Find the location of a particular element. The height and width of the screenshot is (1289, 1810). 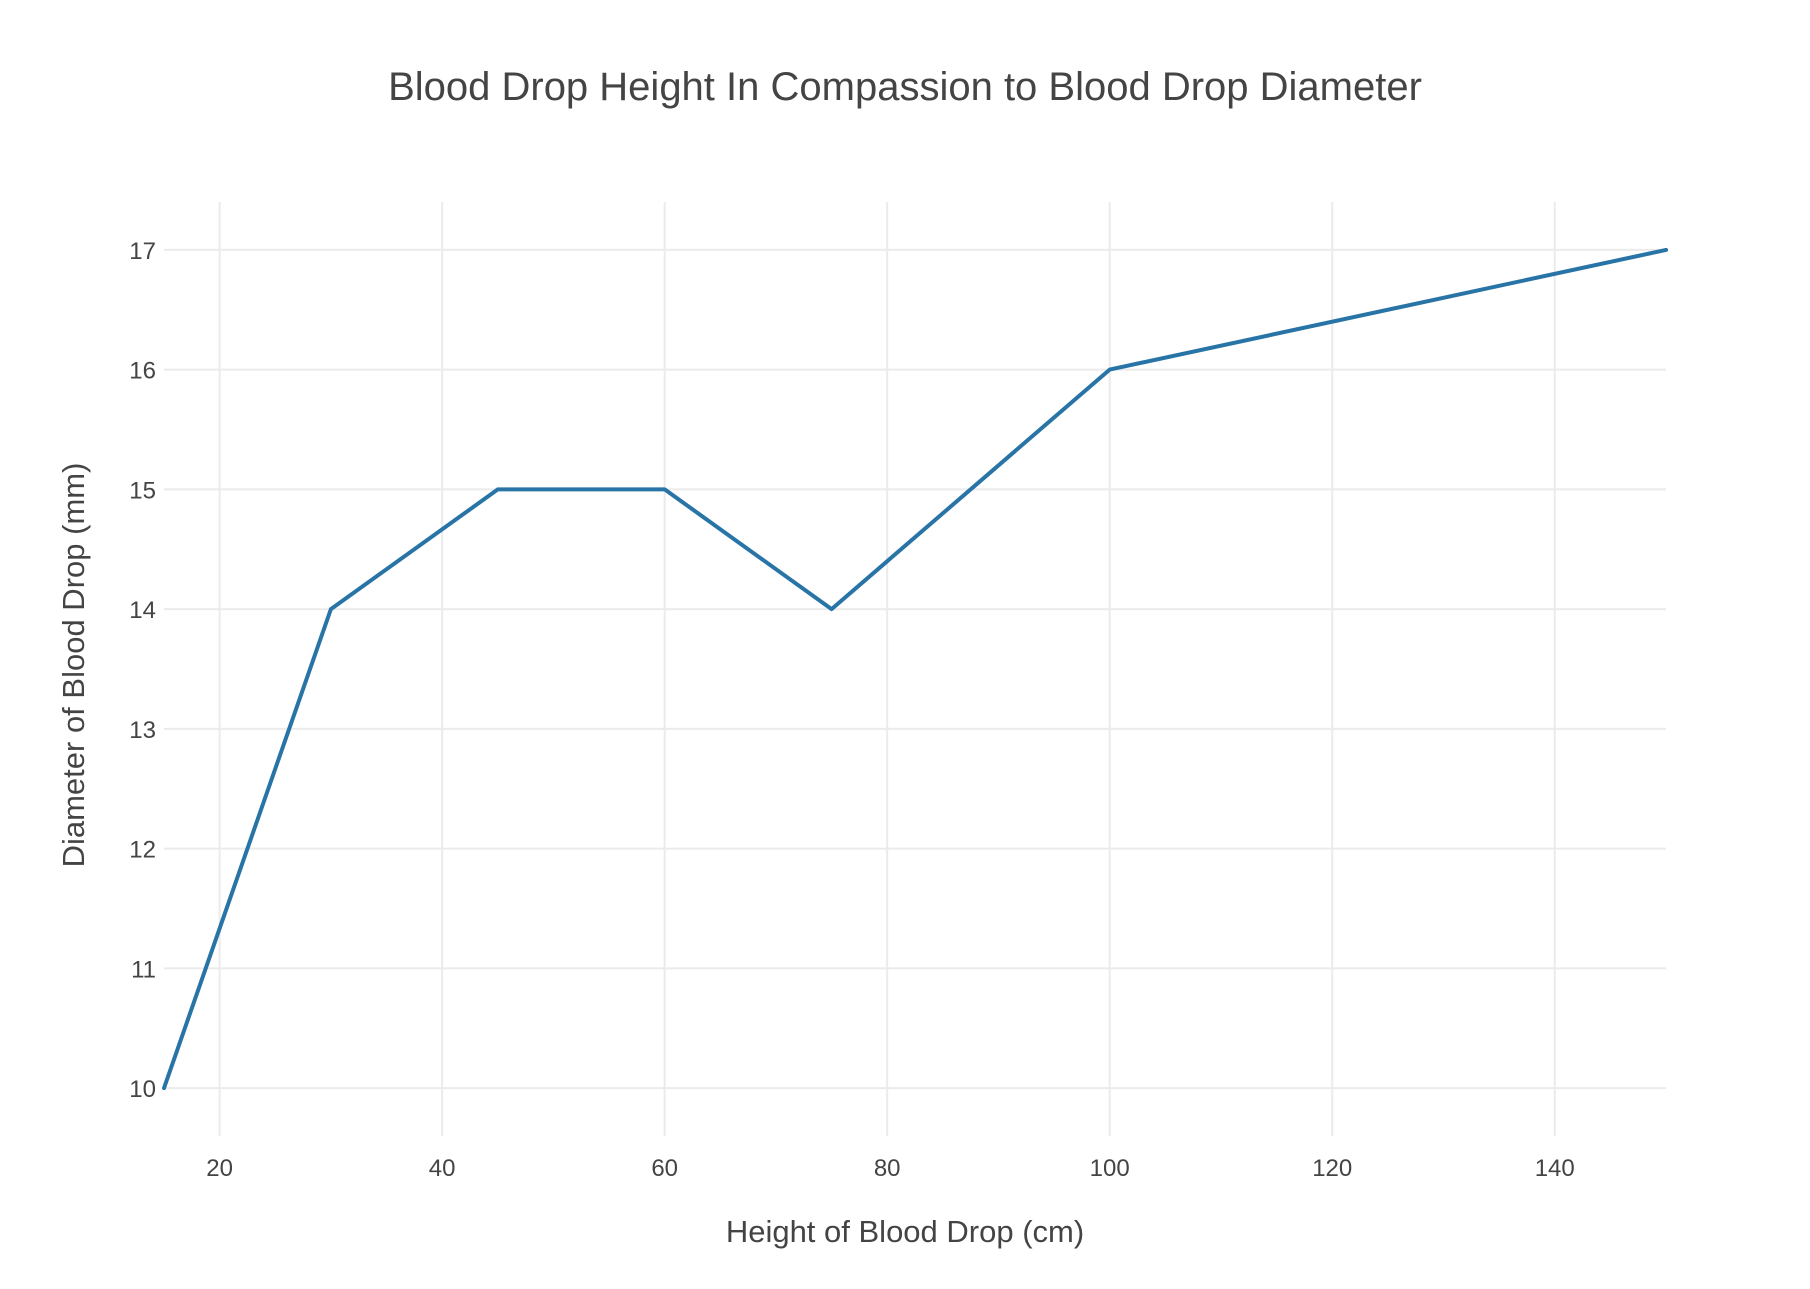

y-tick-labels: 10 11 12 13 14 15 16 17 is located at coordinates (142, 670).